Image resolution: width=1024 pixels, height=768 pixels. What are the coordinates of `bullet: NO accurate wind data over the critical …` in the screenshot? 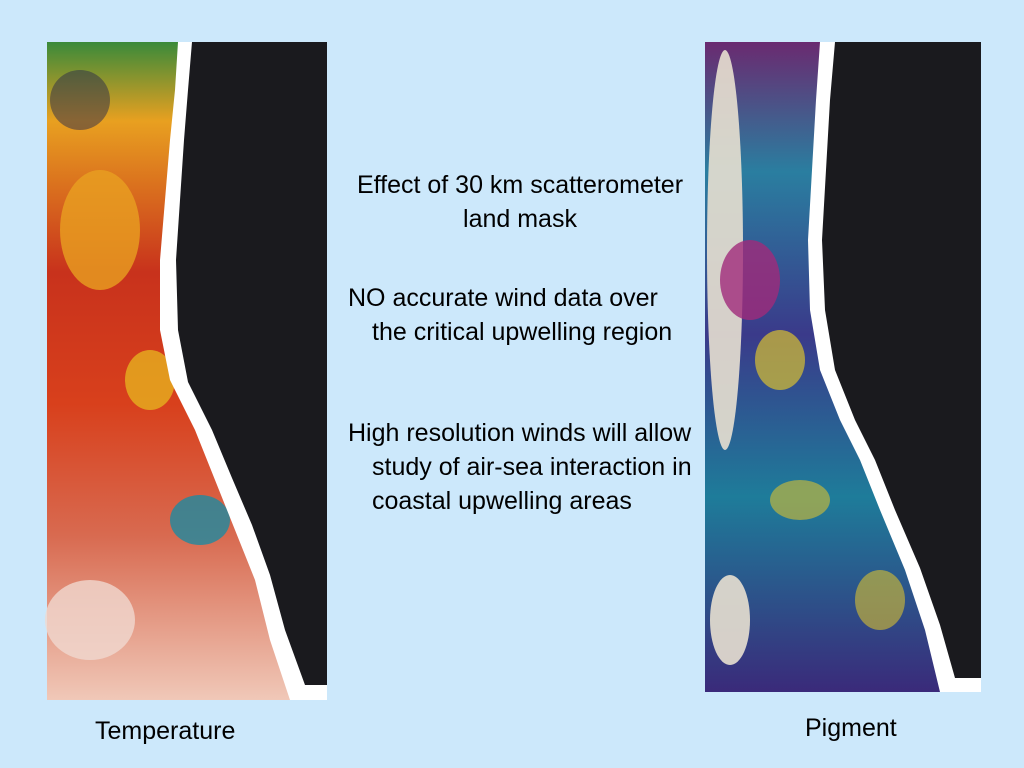 It's located at (510, 315).